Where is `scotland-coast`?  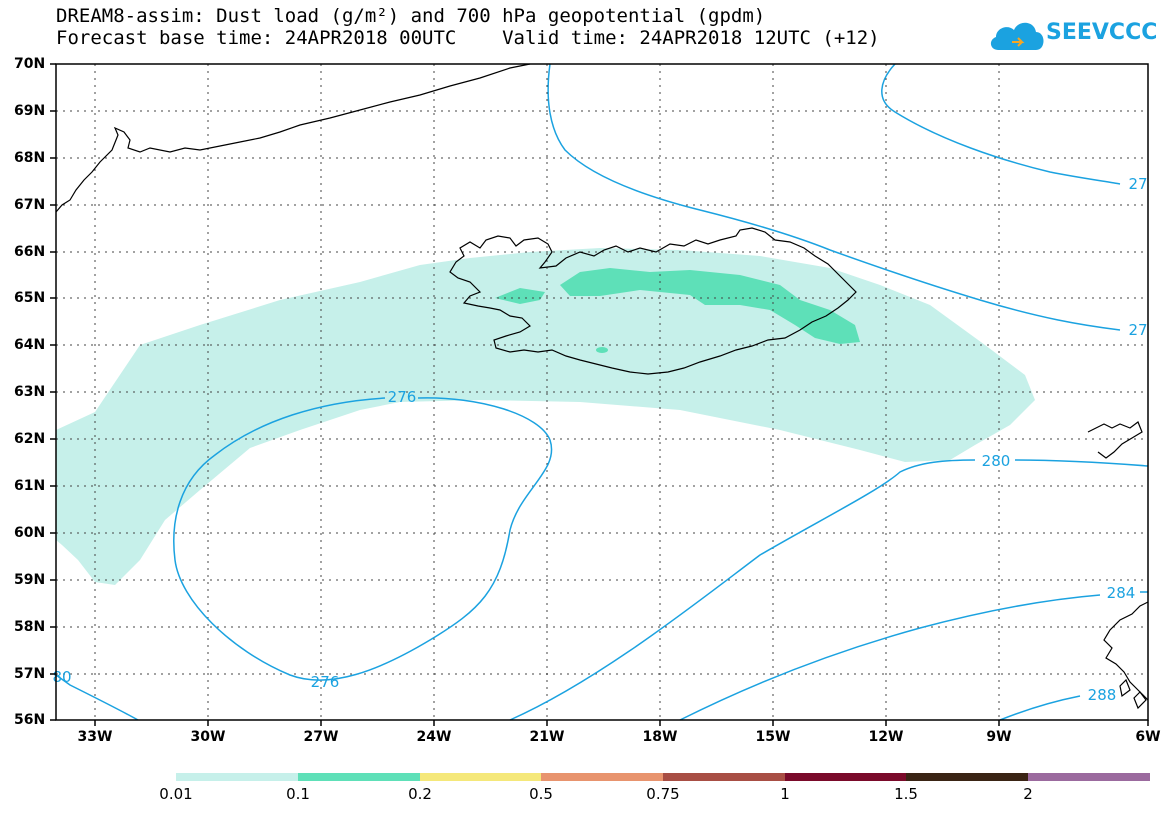
scotland-coast is located at coordinates (1126, 651).